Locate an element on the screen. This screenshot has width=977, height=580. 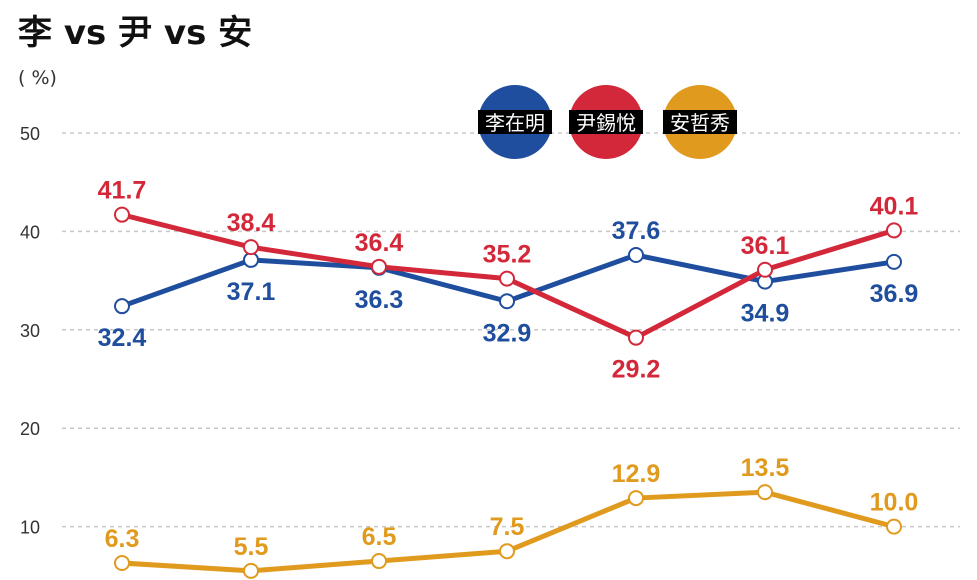
data-label: 36.3 is located at coordinates (379, 300).